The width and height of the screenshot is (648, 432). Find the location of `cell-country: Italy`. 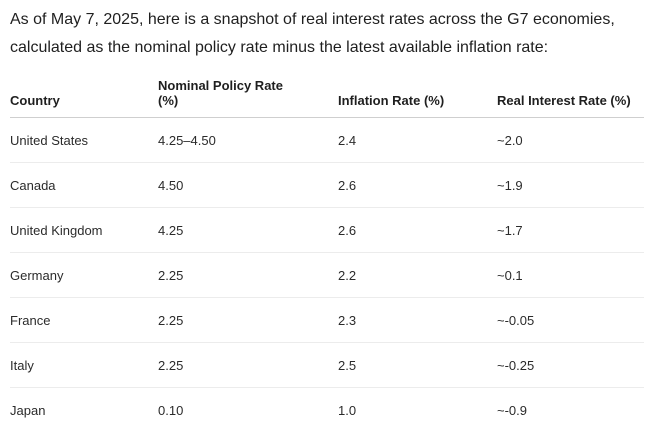

cell-country: Italy is located at coordinates (84, 365).